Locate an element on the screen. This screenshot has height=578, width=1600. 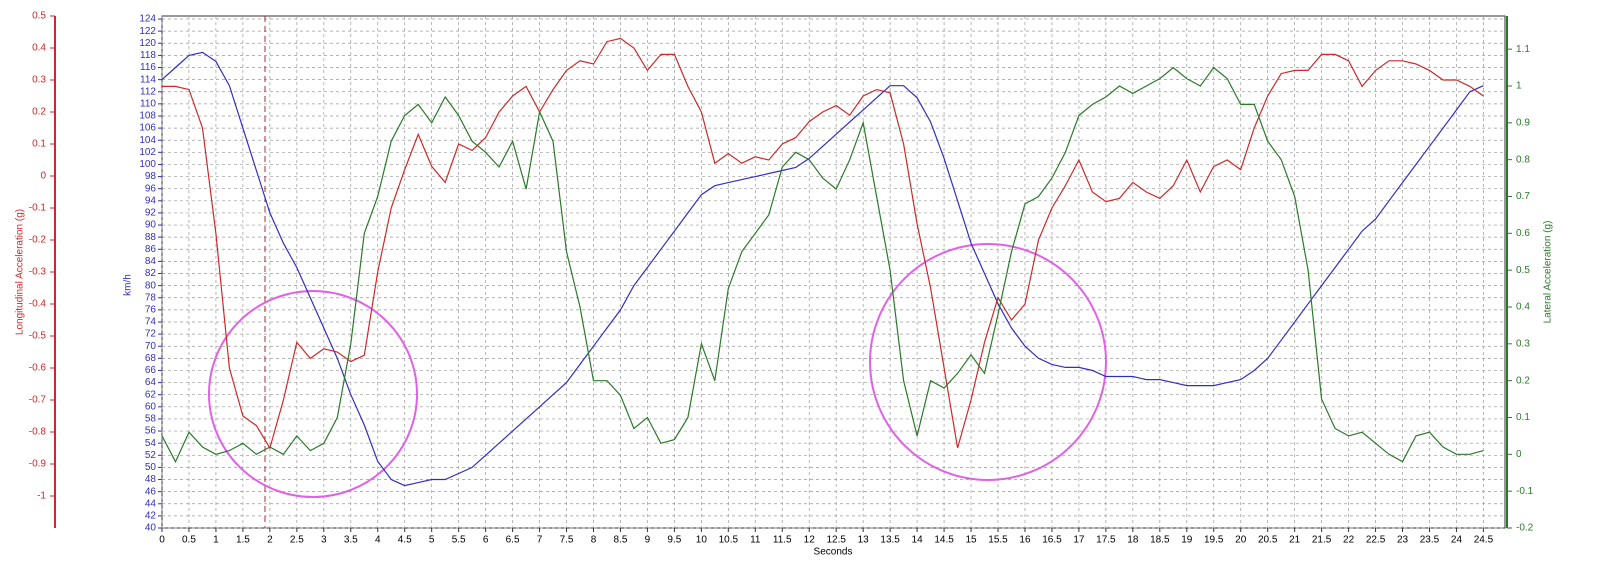
y-tick-label: 52 is located at coordinates (151, 455).